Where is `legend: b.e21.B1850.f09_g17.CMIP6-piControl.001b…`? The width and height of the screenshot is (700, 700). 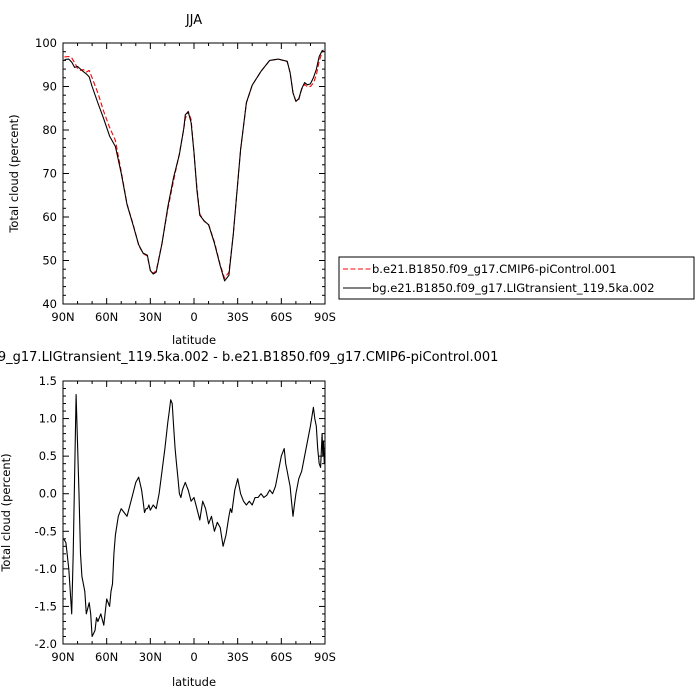
legend: b.e21.B1850.f09_g17.CMIP6-piControl.001b… is located at coordinates (516, 278).